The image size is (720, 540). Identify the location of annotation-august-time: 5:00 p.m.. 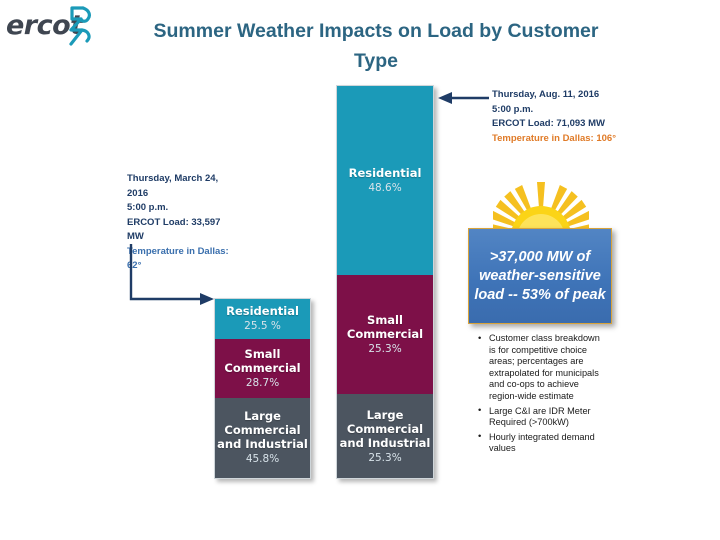
(513, 109).